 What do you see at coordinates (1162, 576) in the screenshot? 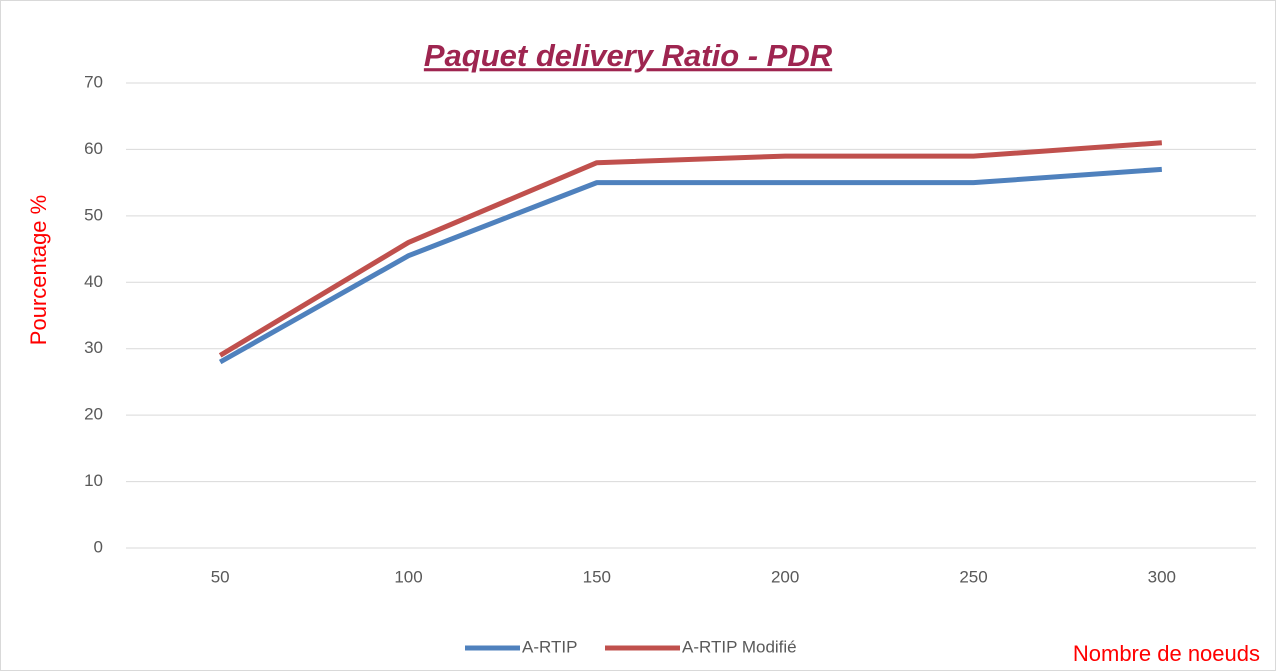
I see `x-tick-label: 300` at bounding box center [1162, 576].